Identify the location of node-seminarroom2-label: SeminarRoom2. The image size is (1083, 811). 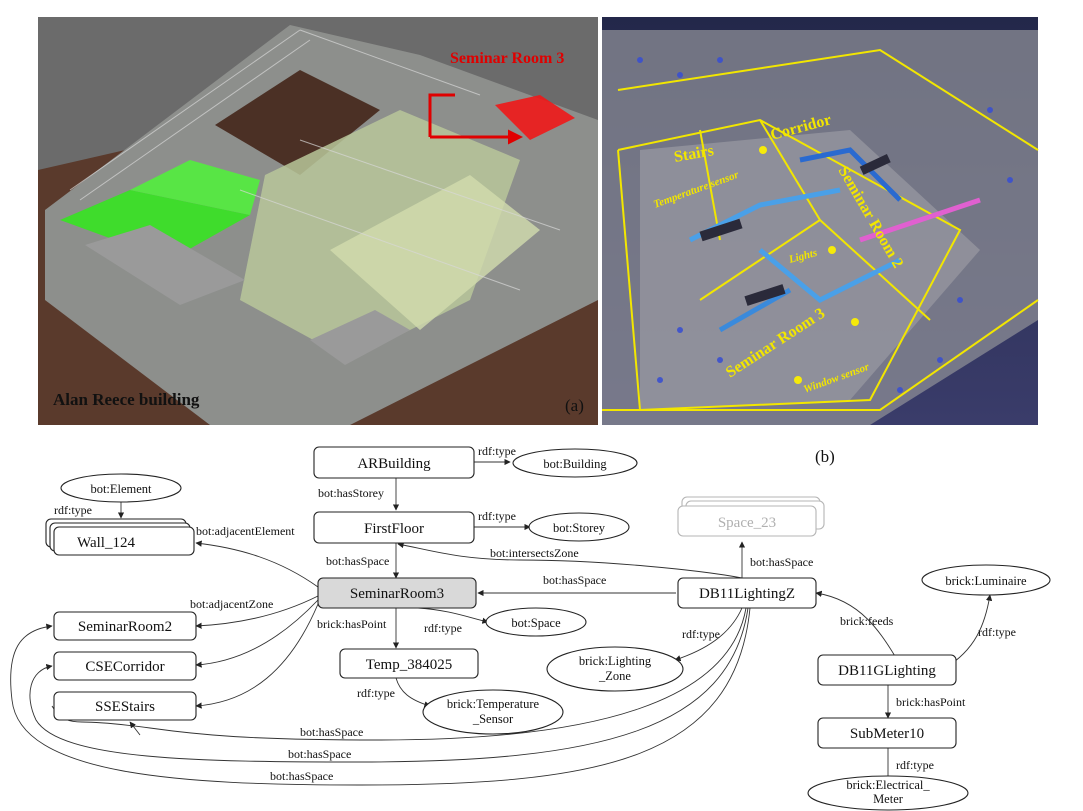
(125, 627).